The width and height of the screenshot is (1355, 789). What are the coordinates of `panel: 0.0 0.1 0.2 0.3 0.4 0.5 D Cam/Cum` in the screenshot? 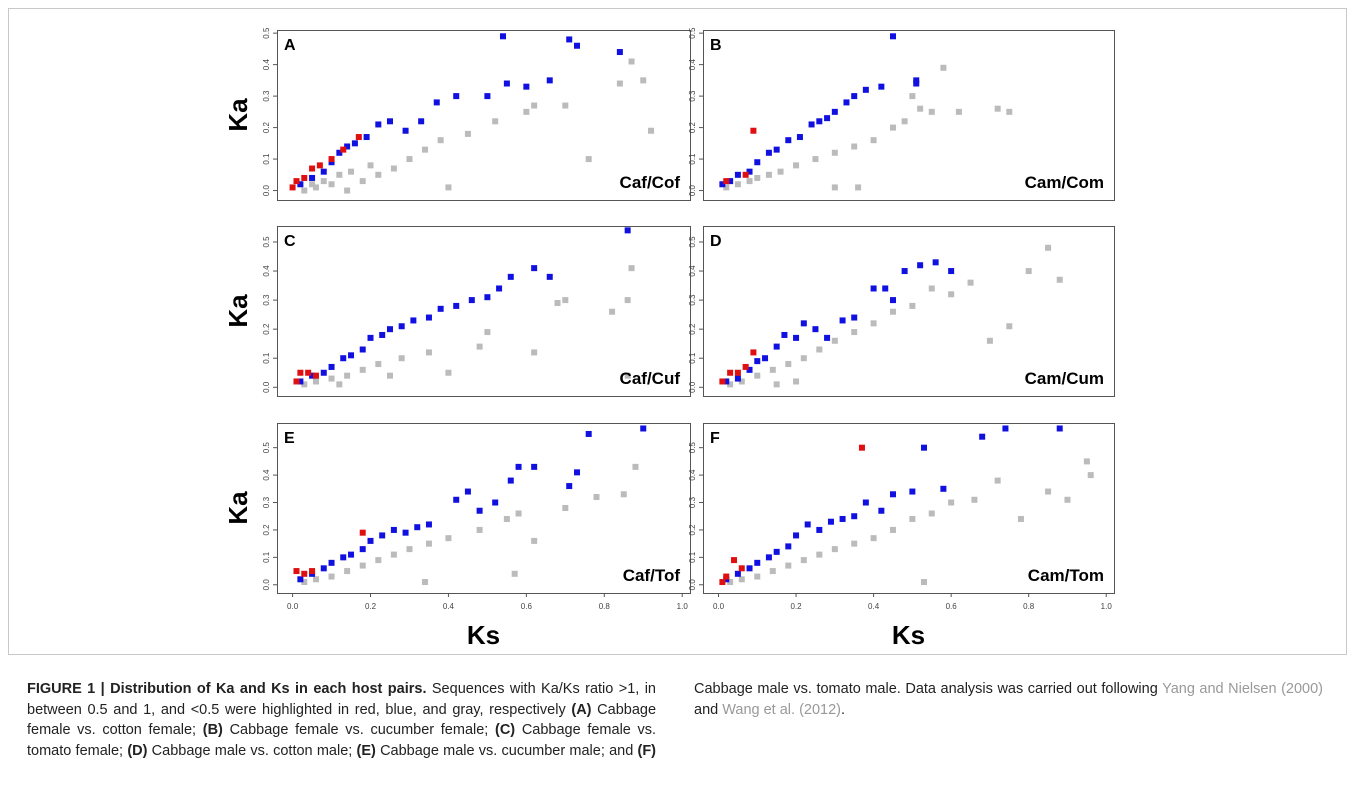 It's located at (901, 311).